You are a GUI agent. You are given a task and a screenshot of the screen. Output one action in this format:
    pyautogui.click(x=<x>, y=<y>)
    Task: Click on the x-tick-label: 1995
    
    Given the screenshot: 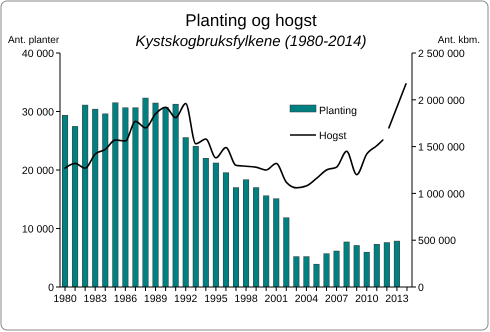 What is the action you would take?
    pyautogui.click(x=216, y=299)
    